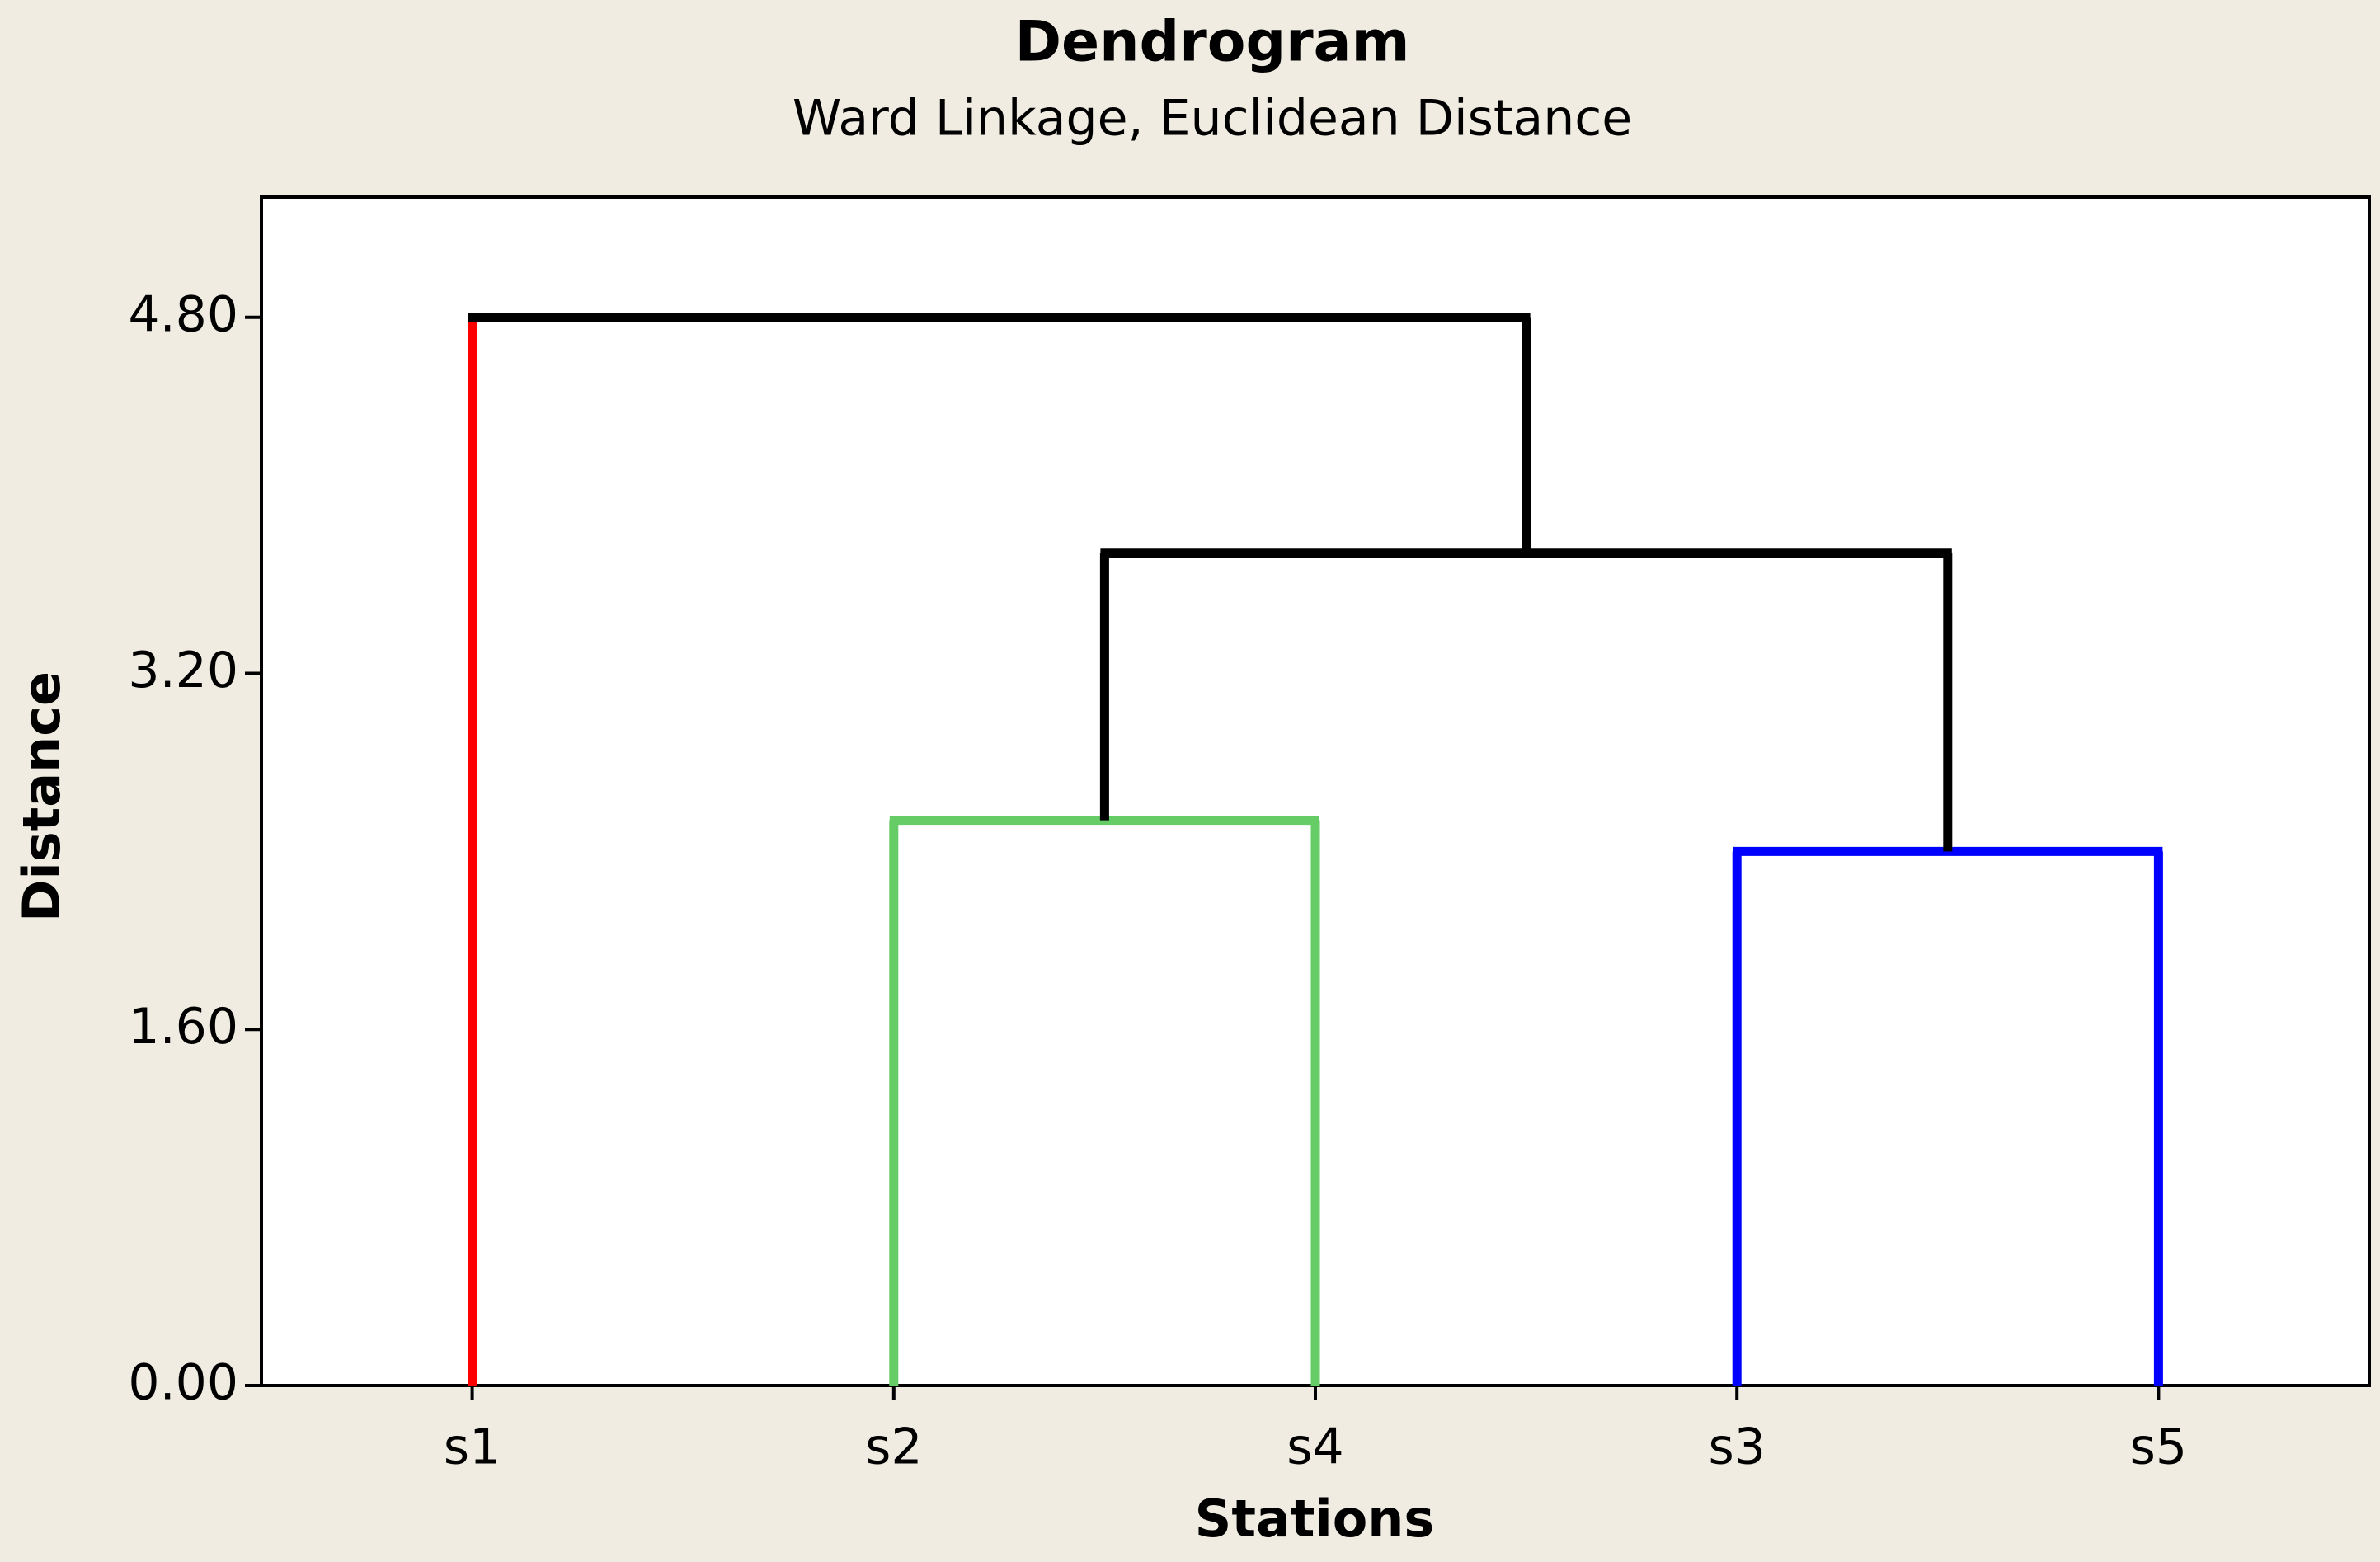  What do you see at coordinates (42, 796) in the screenshot?
I see `y-axis-title: Distance` at bounding box center [42, 796].